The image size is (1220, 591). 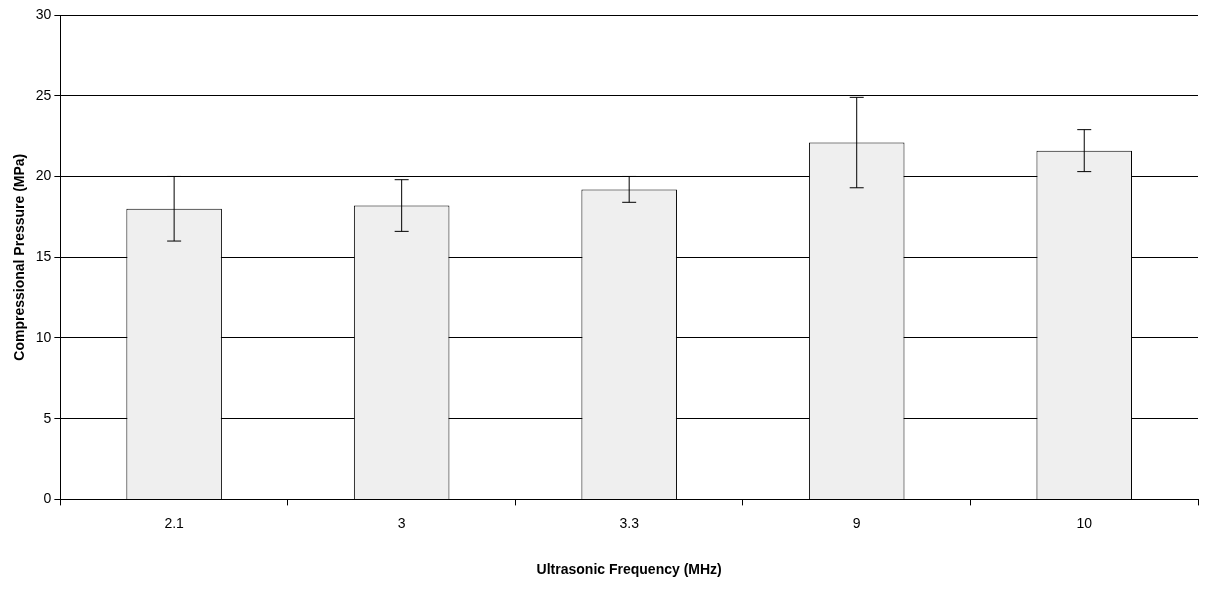 What do you see at coordinates (856, 522) in the screenshot?
I see `x-tick-label: 9` at bounding box center [856, 522].